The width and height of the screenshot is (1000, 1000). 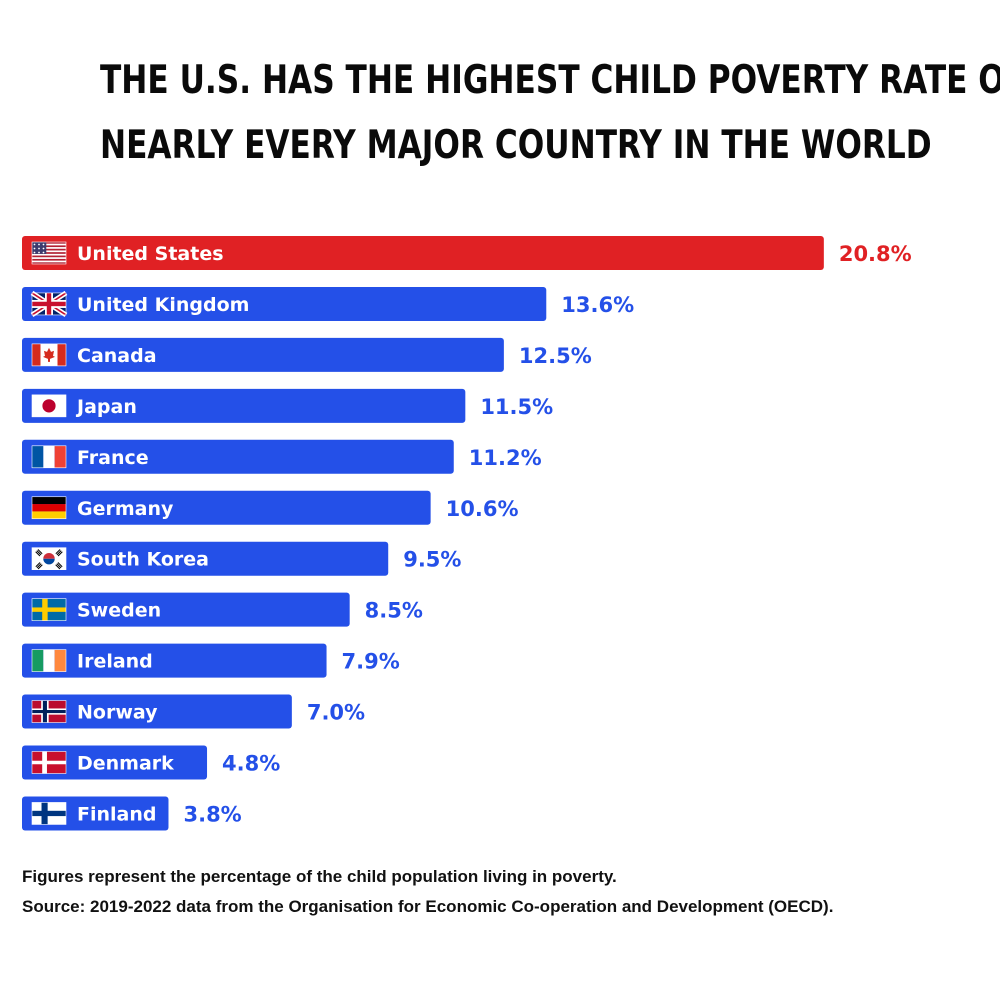 What do you see at coordinates (49, 457) in the screenshot?
I see `france-flag-icon` at bounding box center [49, 457].